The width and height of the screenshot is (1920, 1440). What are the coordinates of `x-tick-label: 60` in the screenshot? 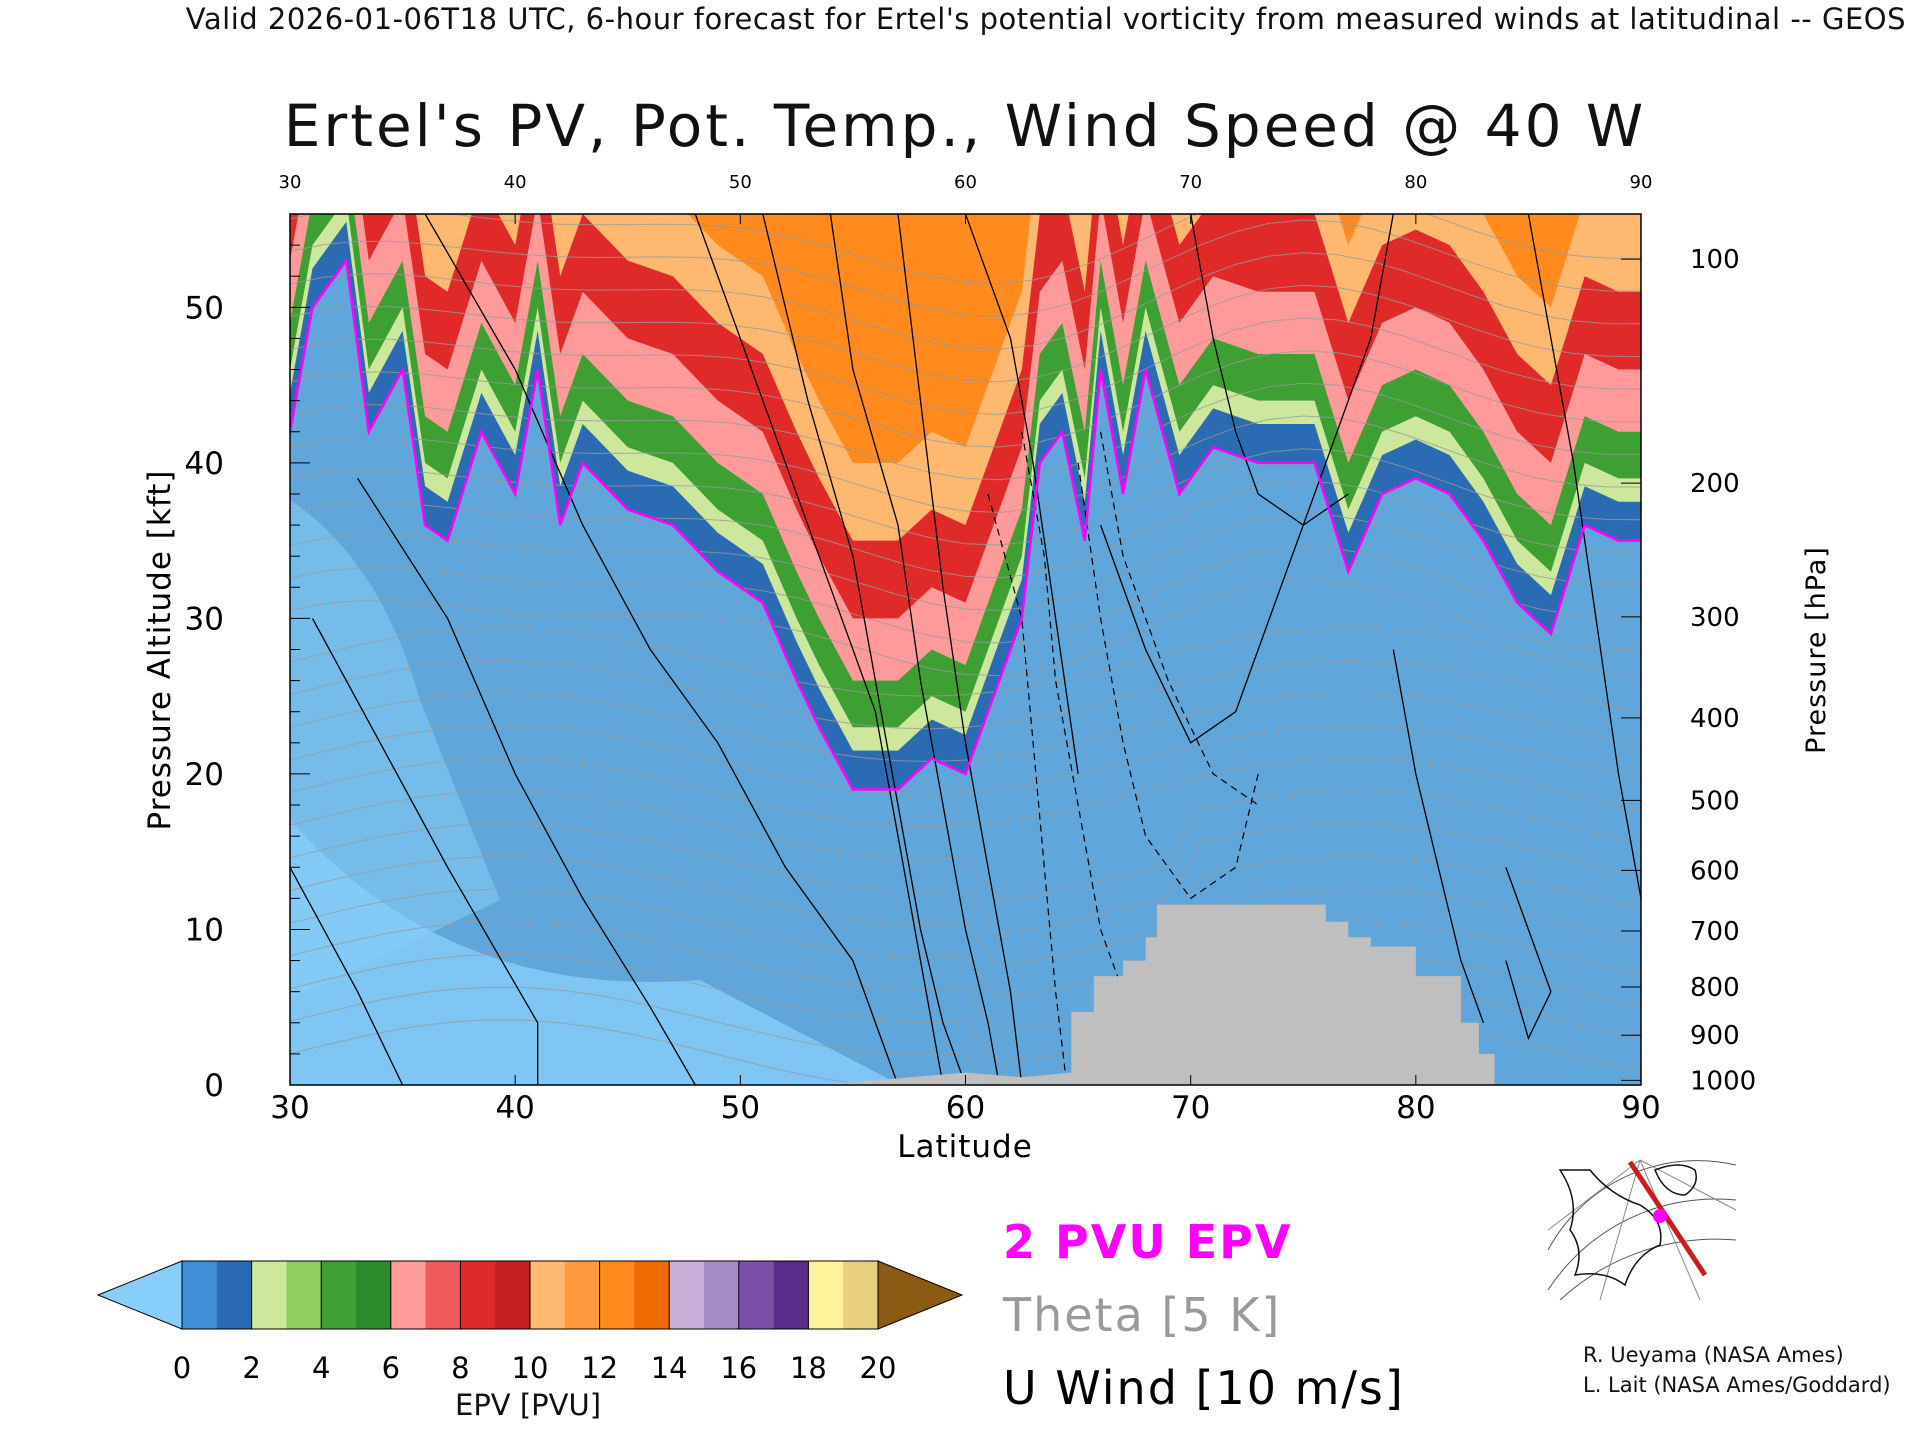 It's located at (965, 1108).